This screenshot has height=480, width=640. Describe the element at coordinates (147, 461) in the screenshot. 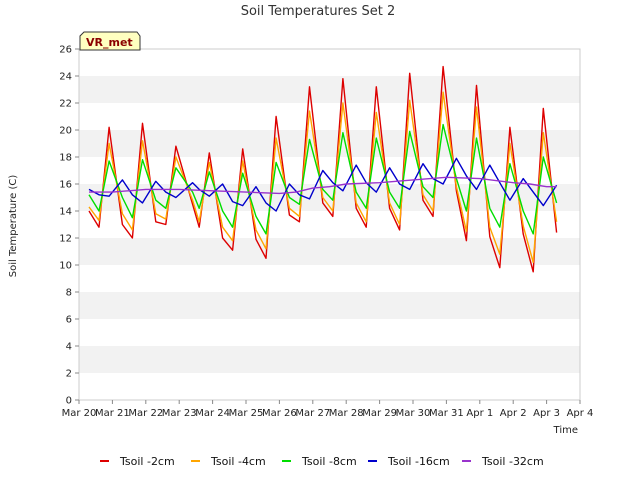

I see `legend-label: Tsoil -2cm` at that location.